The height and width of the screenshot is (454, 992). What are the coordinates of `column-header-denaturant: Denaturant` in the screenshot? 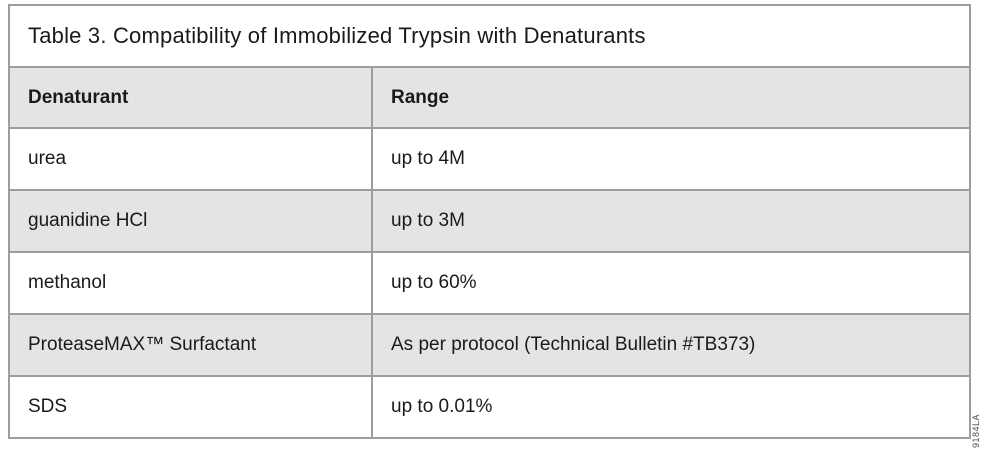 It's located at (190, 97).